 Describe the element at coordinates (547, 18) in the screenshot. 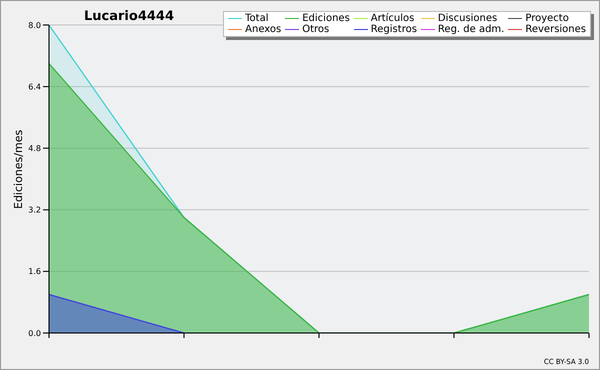

I see `legend-label: Proyecto` at that location.